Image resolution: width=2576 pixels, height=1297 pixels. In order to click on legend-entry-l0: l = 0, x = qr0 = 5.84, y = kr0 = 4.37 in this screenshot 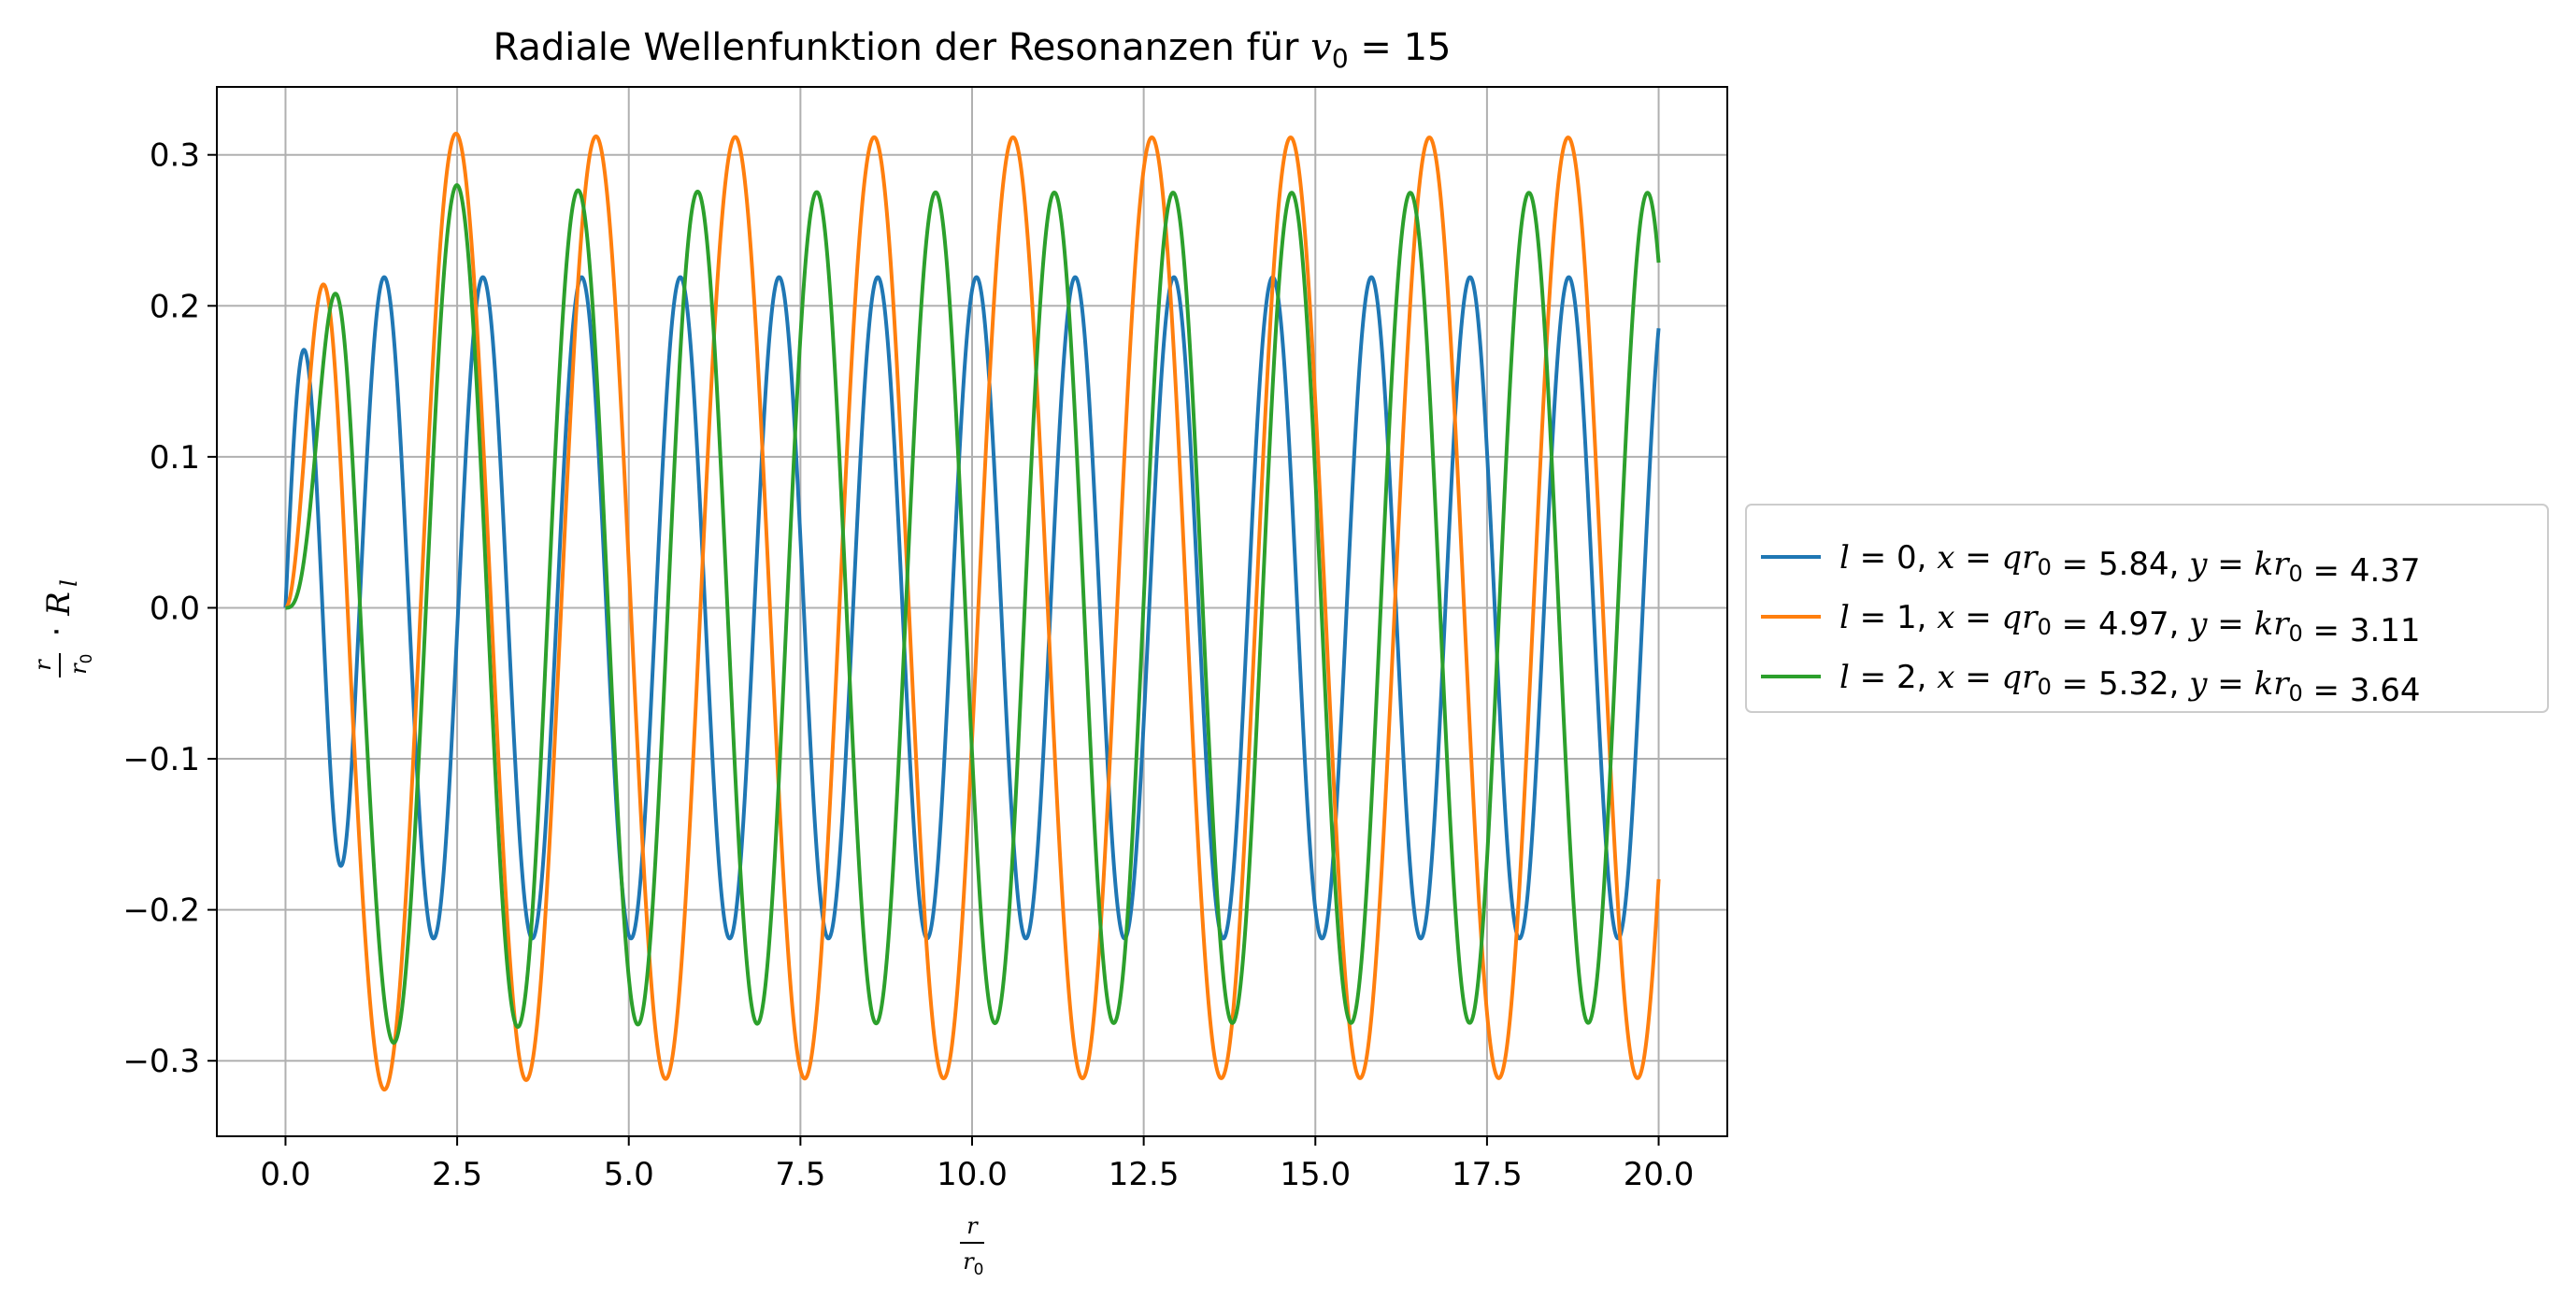, I will do `click(2091, 564)`.